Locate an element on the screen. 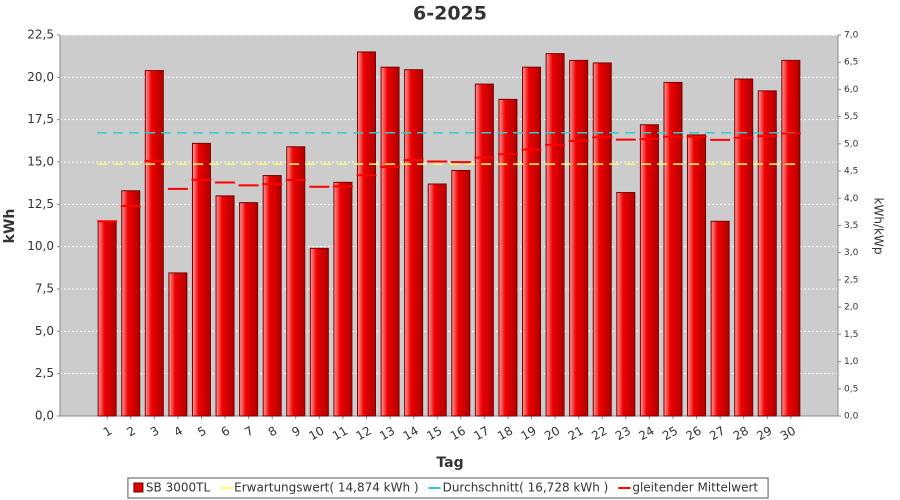  y-axis-label: kWh is located at coordinates (10, 226).